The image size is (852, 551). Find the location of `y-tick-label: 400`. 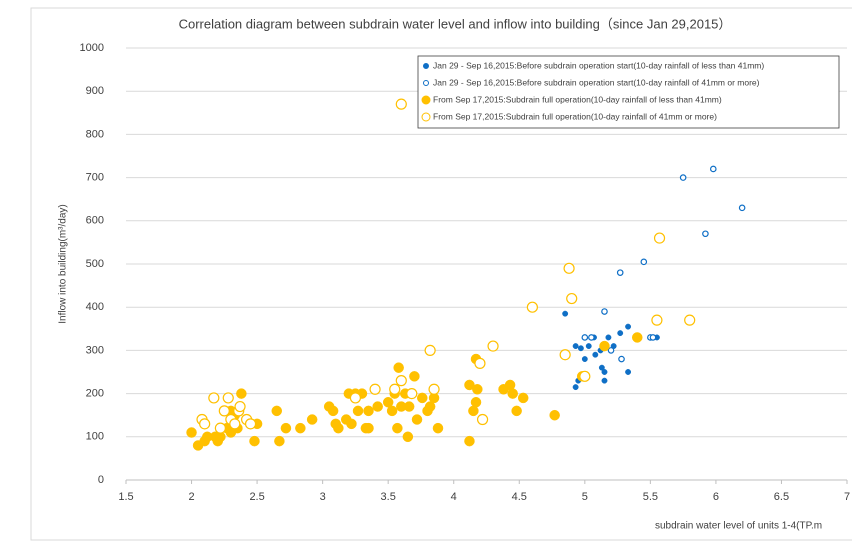

y-tick-label: 400 is located at coordinates (95, 307).